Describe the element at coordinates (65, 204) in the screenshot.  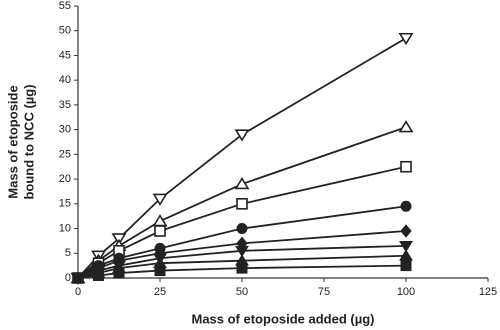
I see `y-tick-label: 15` at that location.